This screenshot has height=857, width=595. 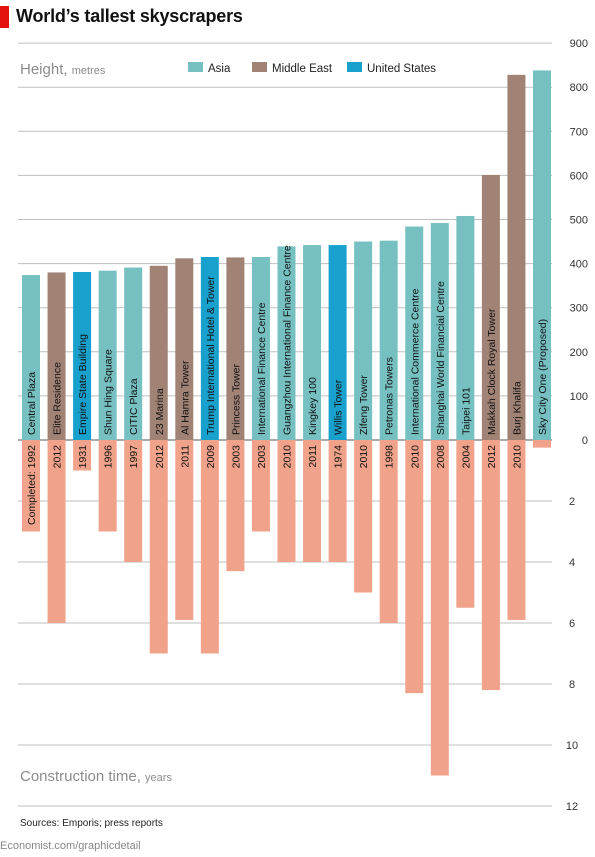 What do you see at coordinates (441, 358) in the screenshot?
I see `building-name-label: Shanghai World Financial Centre` at bounding box center [441, 358].